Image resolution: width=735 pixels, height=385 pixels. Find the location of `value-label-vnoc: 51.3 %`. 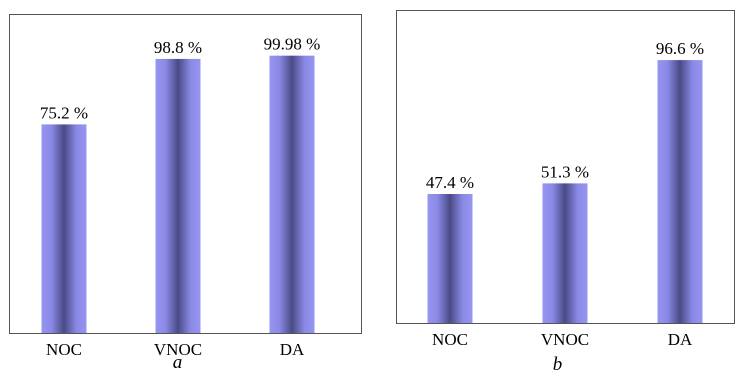

value-label-vnoc: 51.3 % is located at coordinates (565, 171).